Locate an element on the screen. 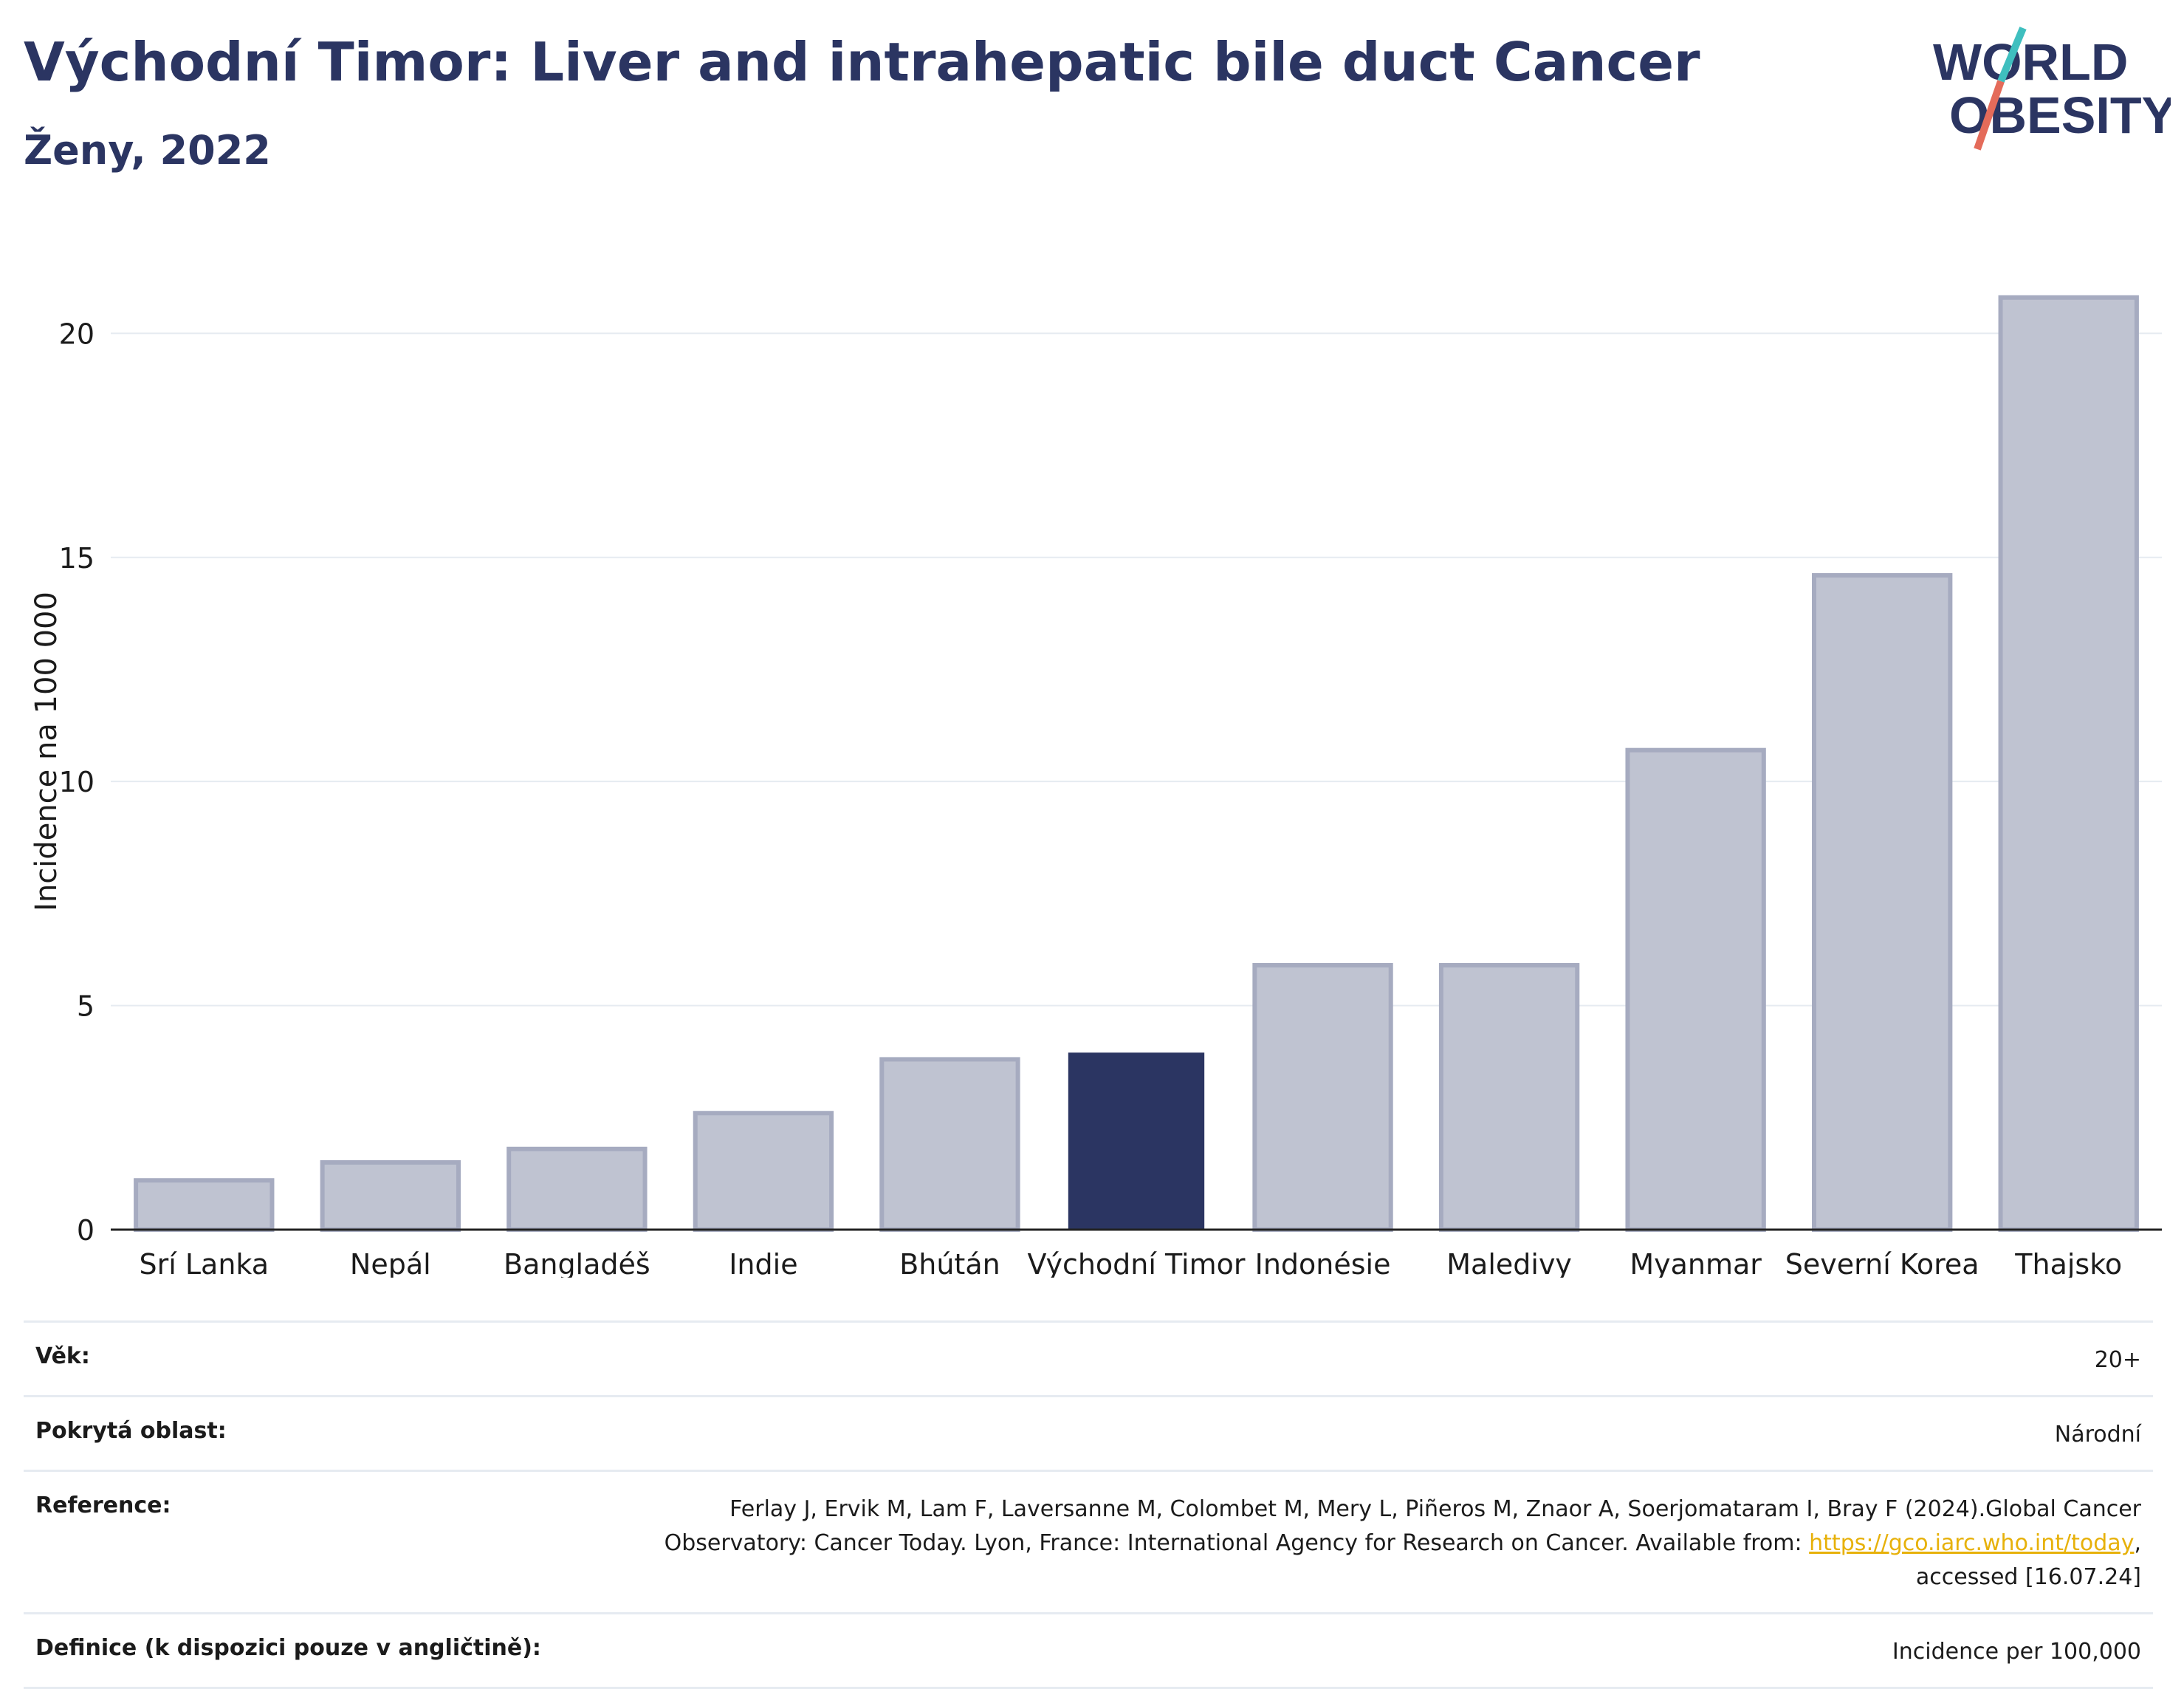  x-tick-label: Východní Timor is located at coordinates (1136, 1263).